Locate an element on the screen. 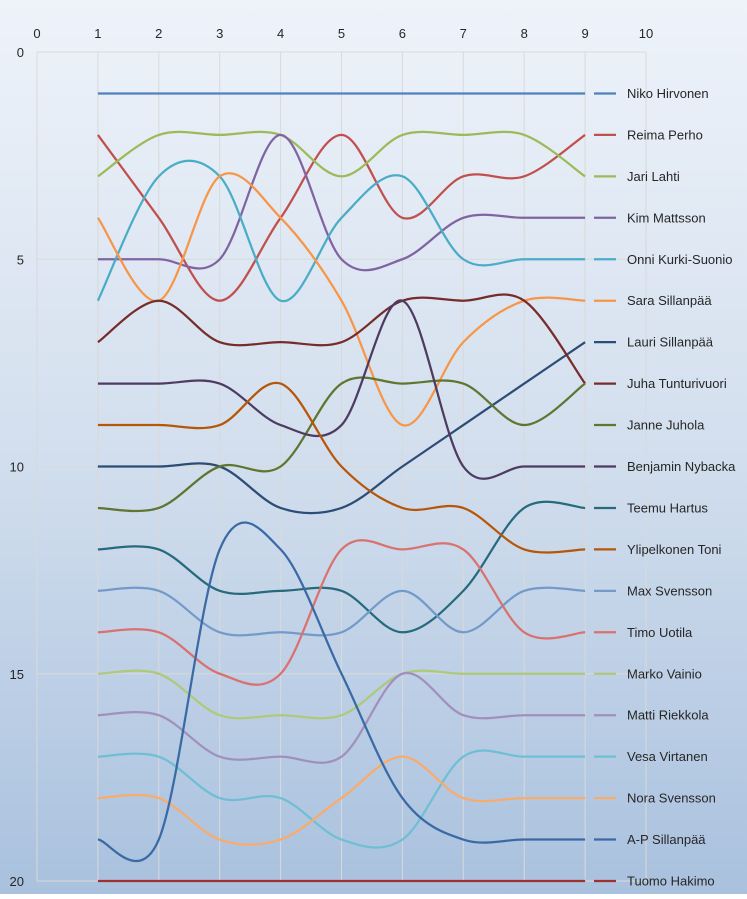 Image resolution: width=747 pixels, height=899 pixels. legend-item: Max Svensson is located at coordinates (653, 590).